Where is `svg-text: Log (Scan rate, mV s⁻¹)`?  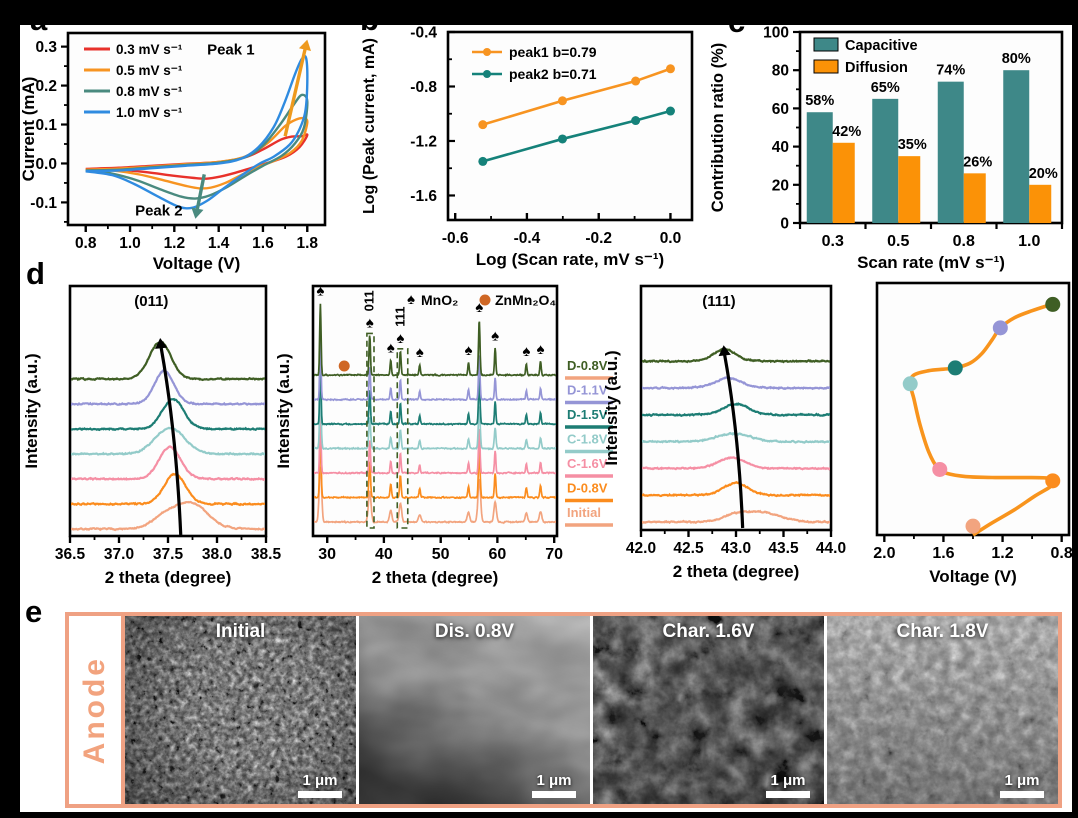
svg-text: Log (Scan rate, mV s⁻¹) is located at coordinates (570, 259).